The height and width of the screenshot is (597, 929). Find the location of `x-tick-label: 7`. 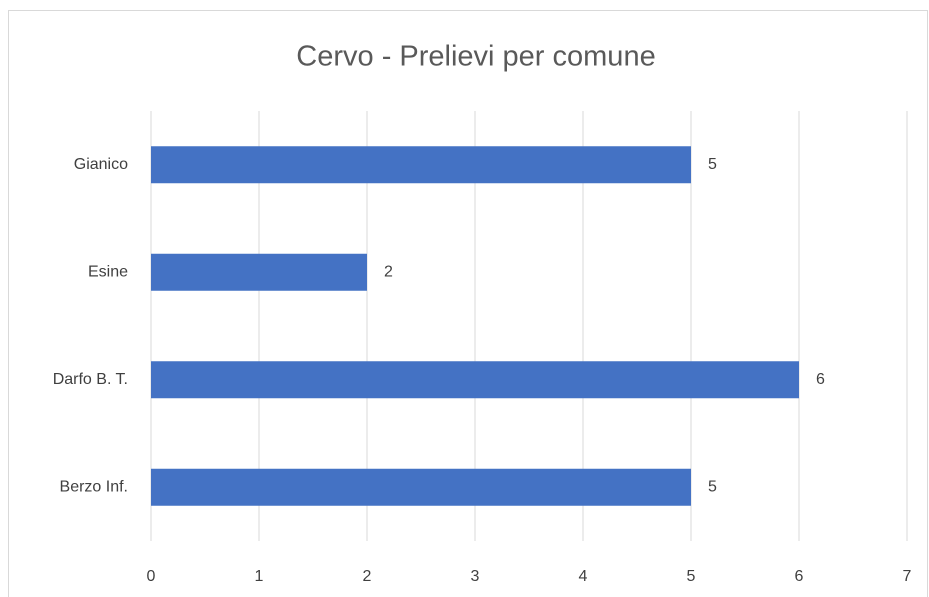

x-tick-label: 7 is located at coordinates (907, 576).